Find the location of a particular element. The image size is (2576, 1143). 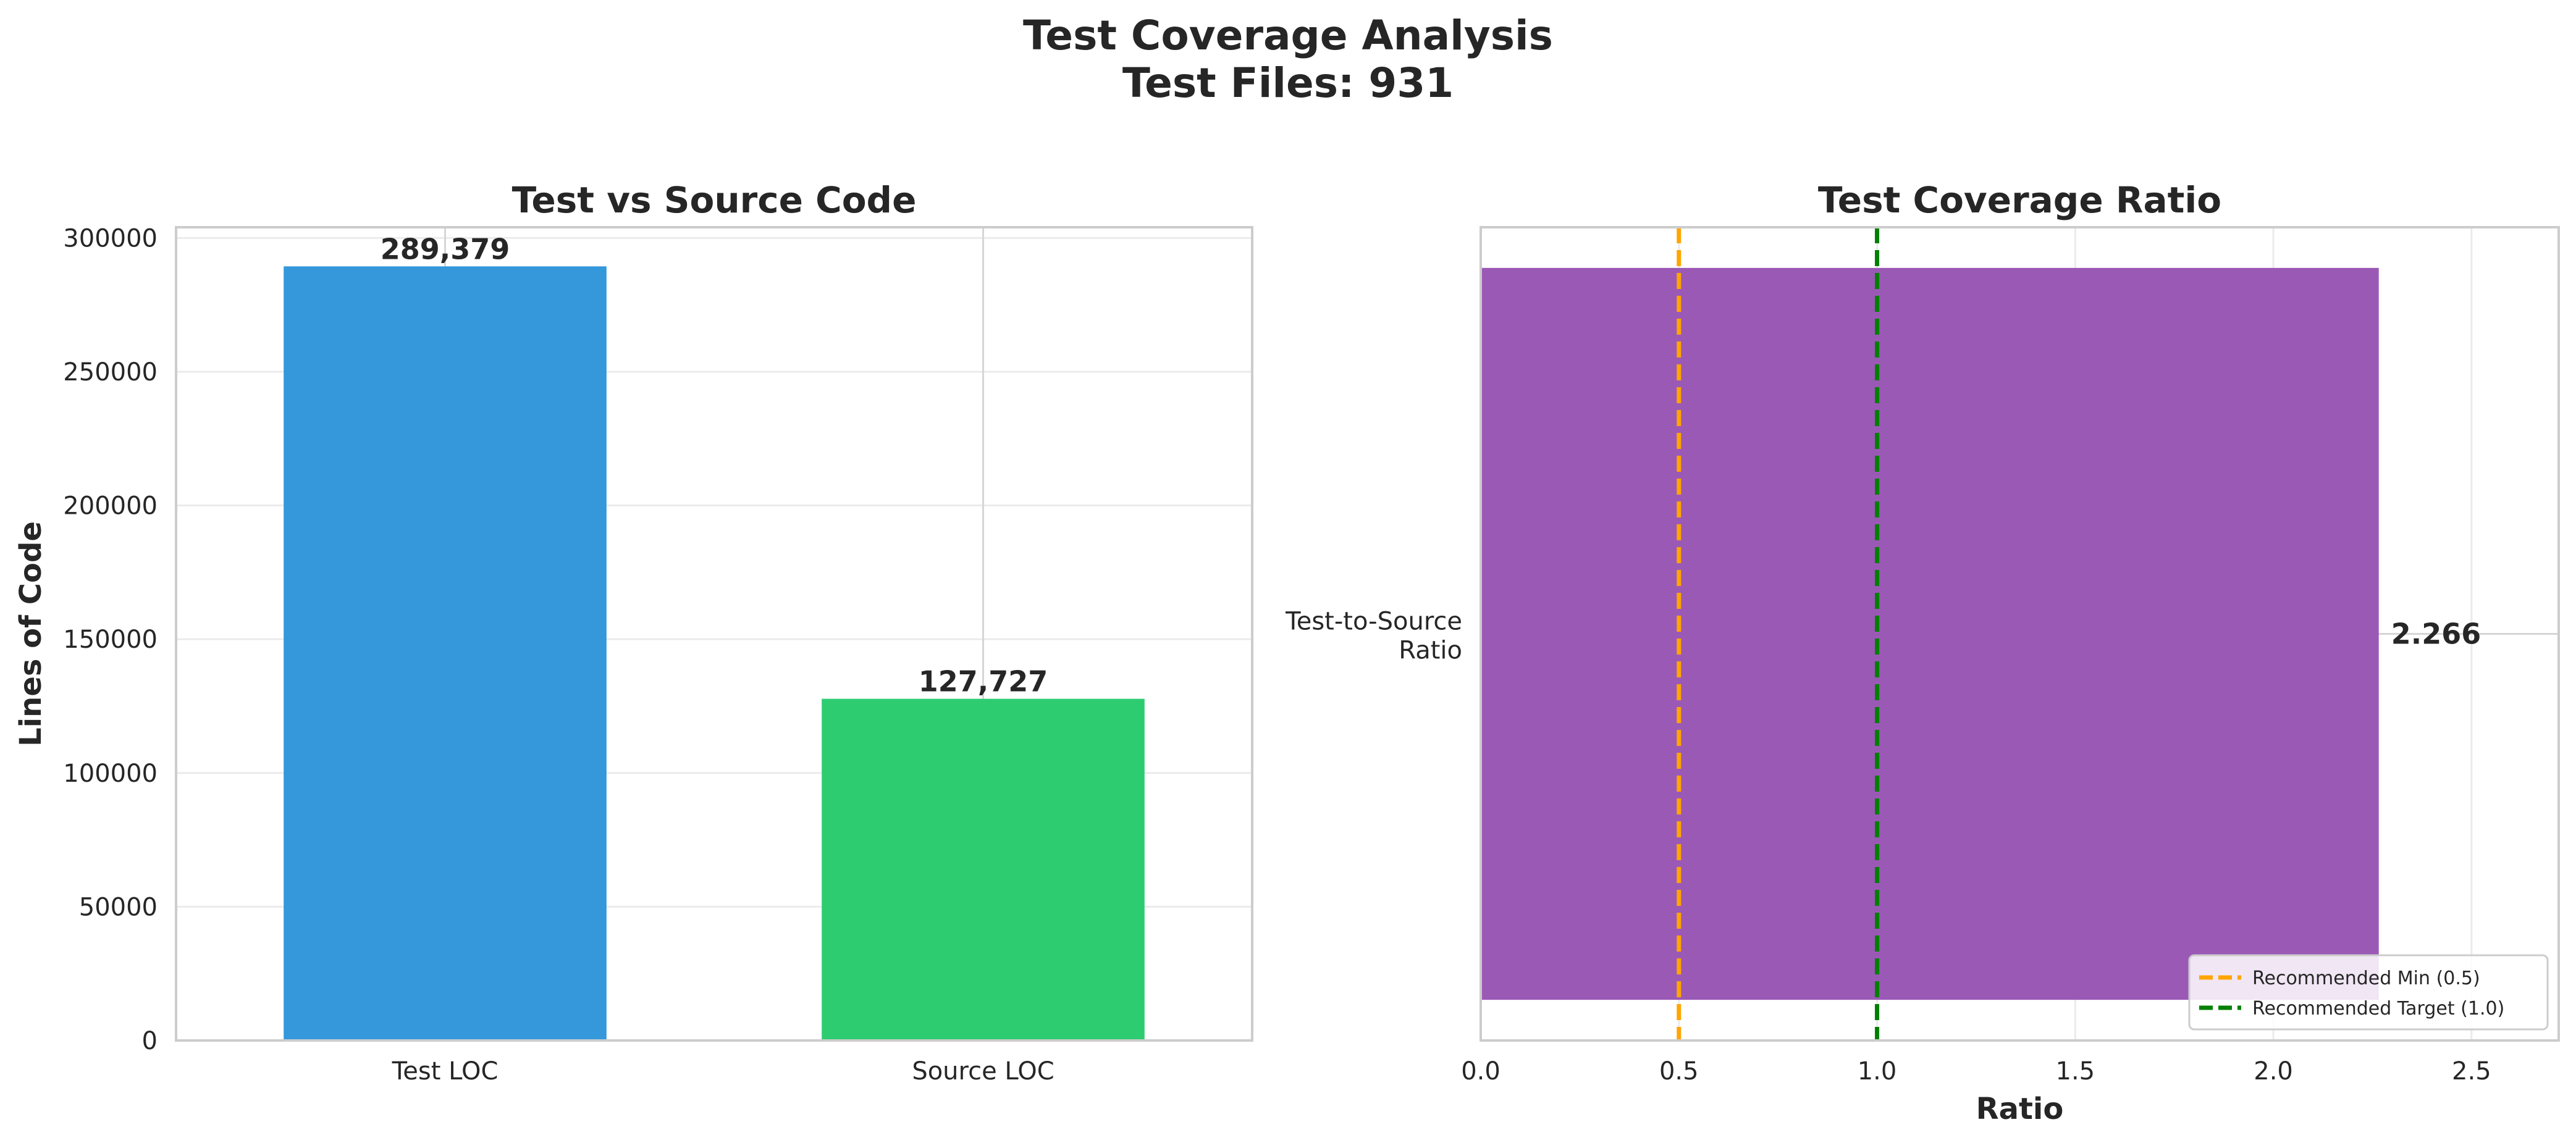

y-tick-label: 250000 is located at coordinates (110, 372).